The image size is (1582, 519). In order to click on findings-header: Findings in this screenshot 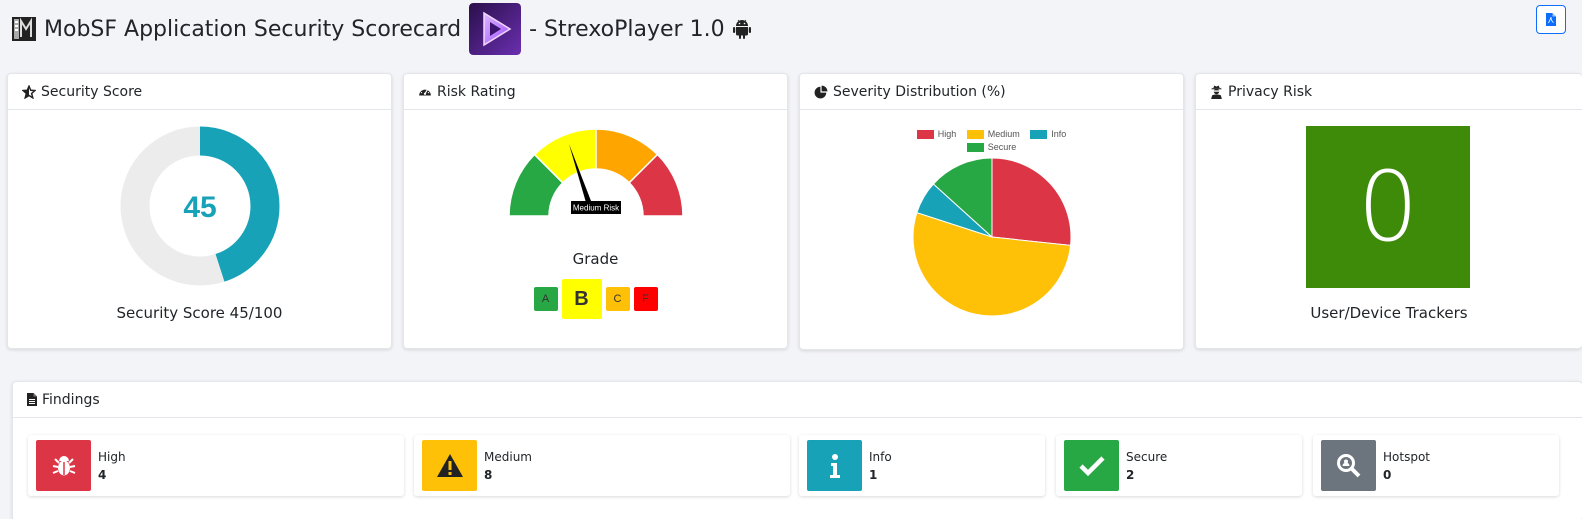, I will do `click(797, 400)`.